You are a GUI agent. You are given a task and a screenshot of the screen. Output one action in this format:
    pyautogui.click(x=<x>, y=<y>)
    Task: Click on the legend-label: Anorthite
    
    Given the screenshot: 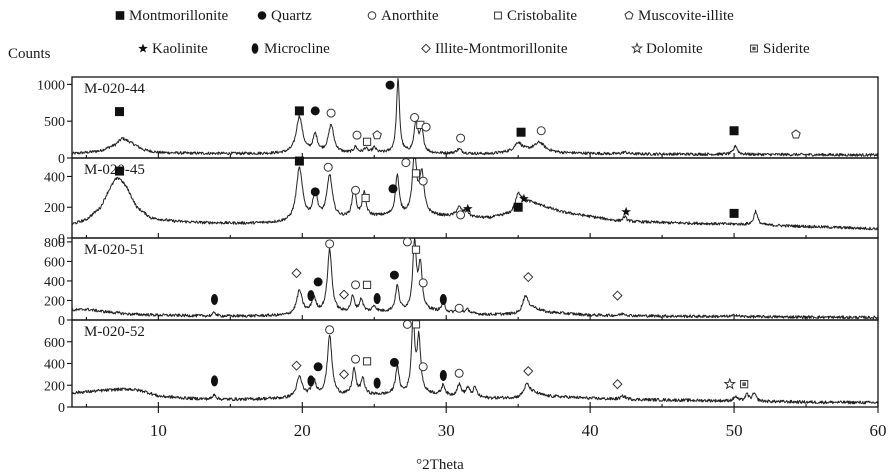 What is the action you would take?
    pyautogui.click(x=410, y=16)
    